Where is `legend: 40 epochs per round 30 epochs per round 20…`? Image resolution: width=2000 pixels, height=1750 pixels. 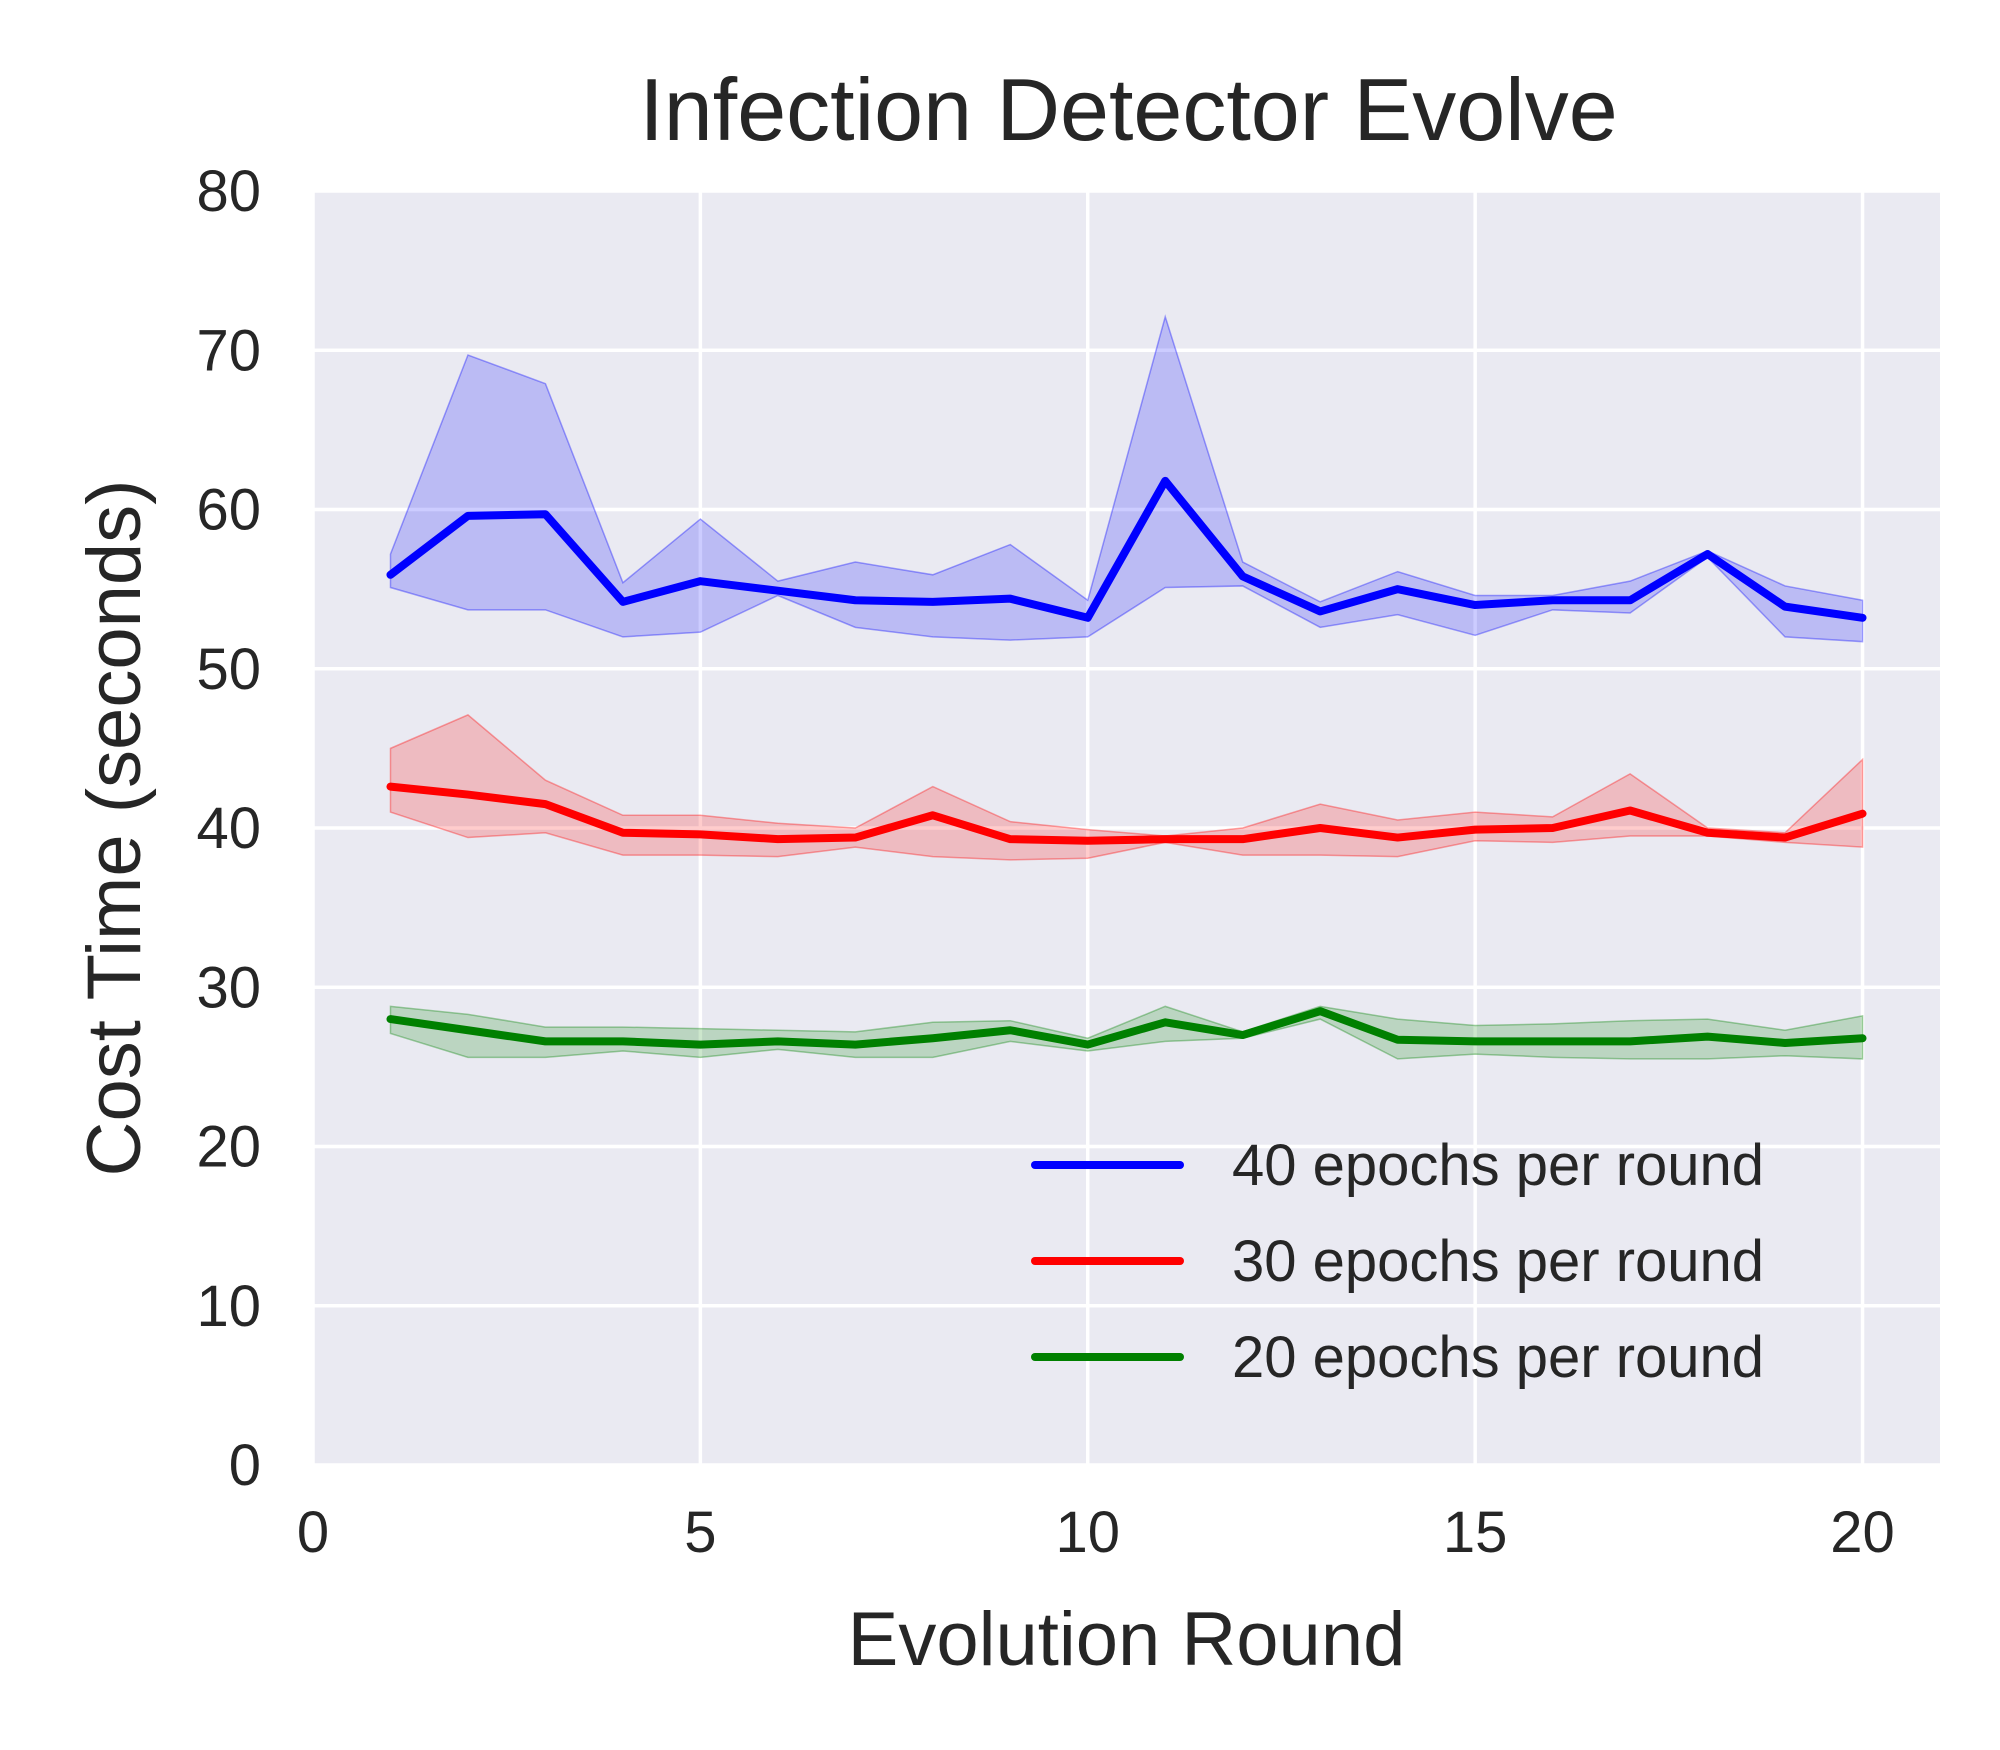
legend: 40 epochs per round 30 epochs per round 20… is located at coordinates (1397, 1261).